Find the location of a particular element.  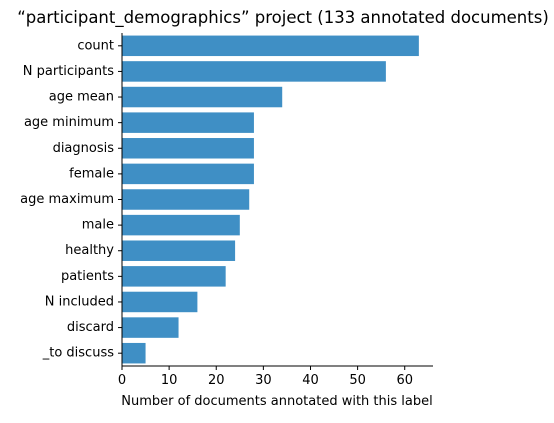

x-tick-label: 30 is located at coordinates (263, 380).